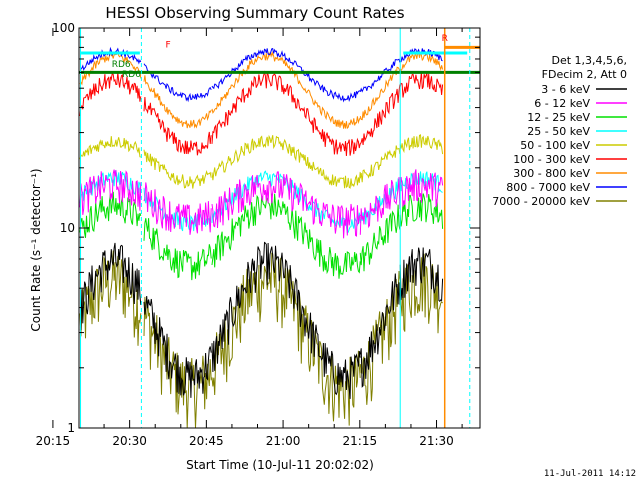  I want to click on legend-label-6: 300 - 800 keV, so click(551, 173).